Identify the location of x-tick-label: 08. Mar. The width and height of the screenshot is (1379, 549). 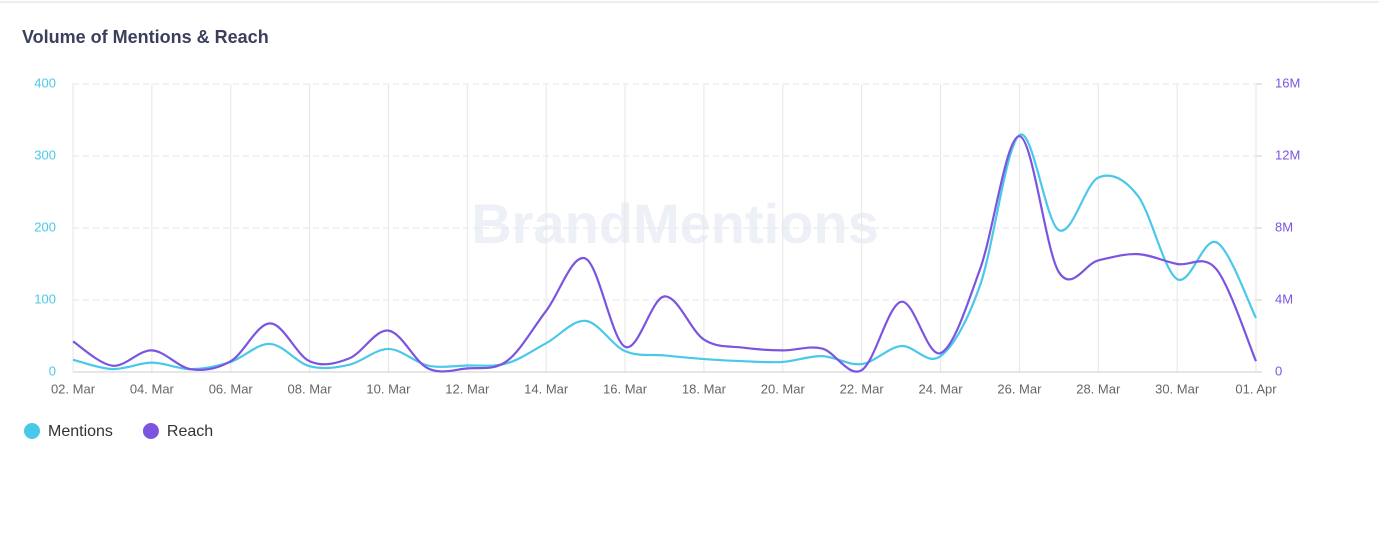
(310, 388).